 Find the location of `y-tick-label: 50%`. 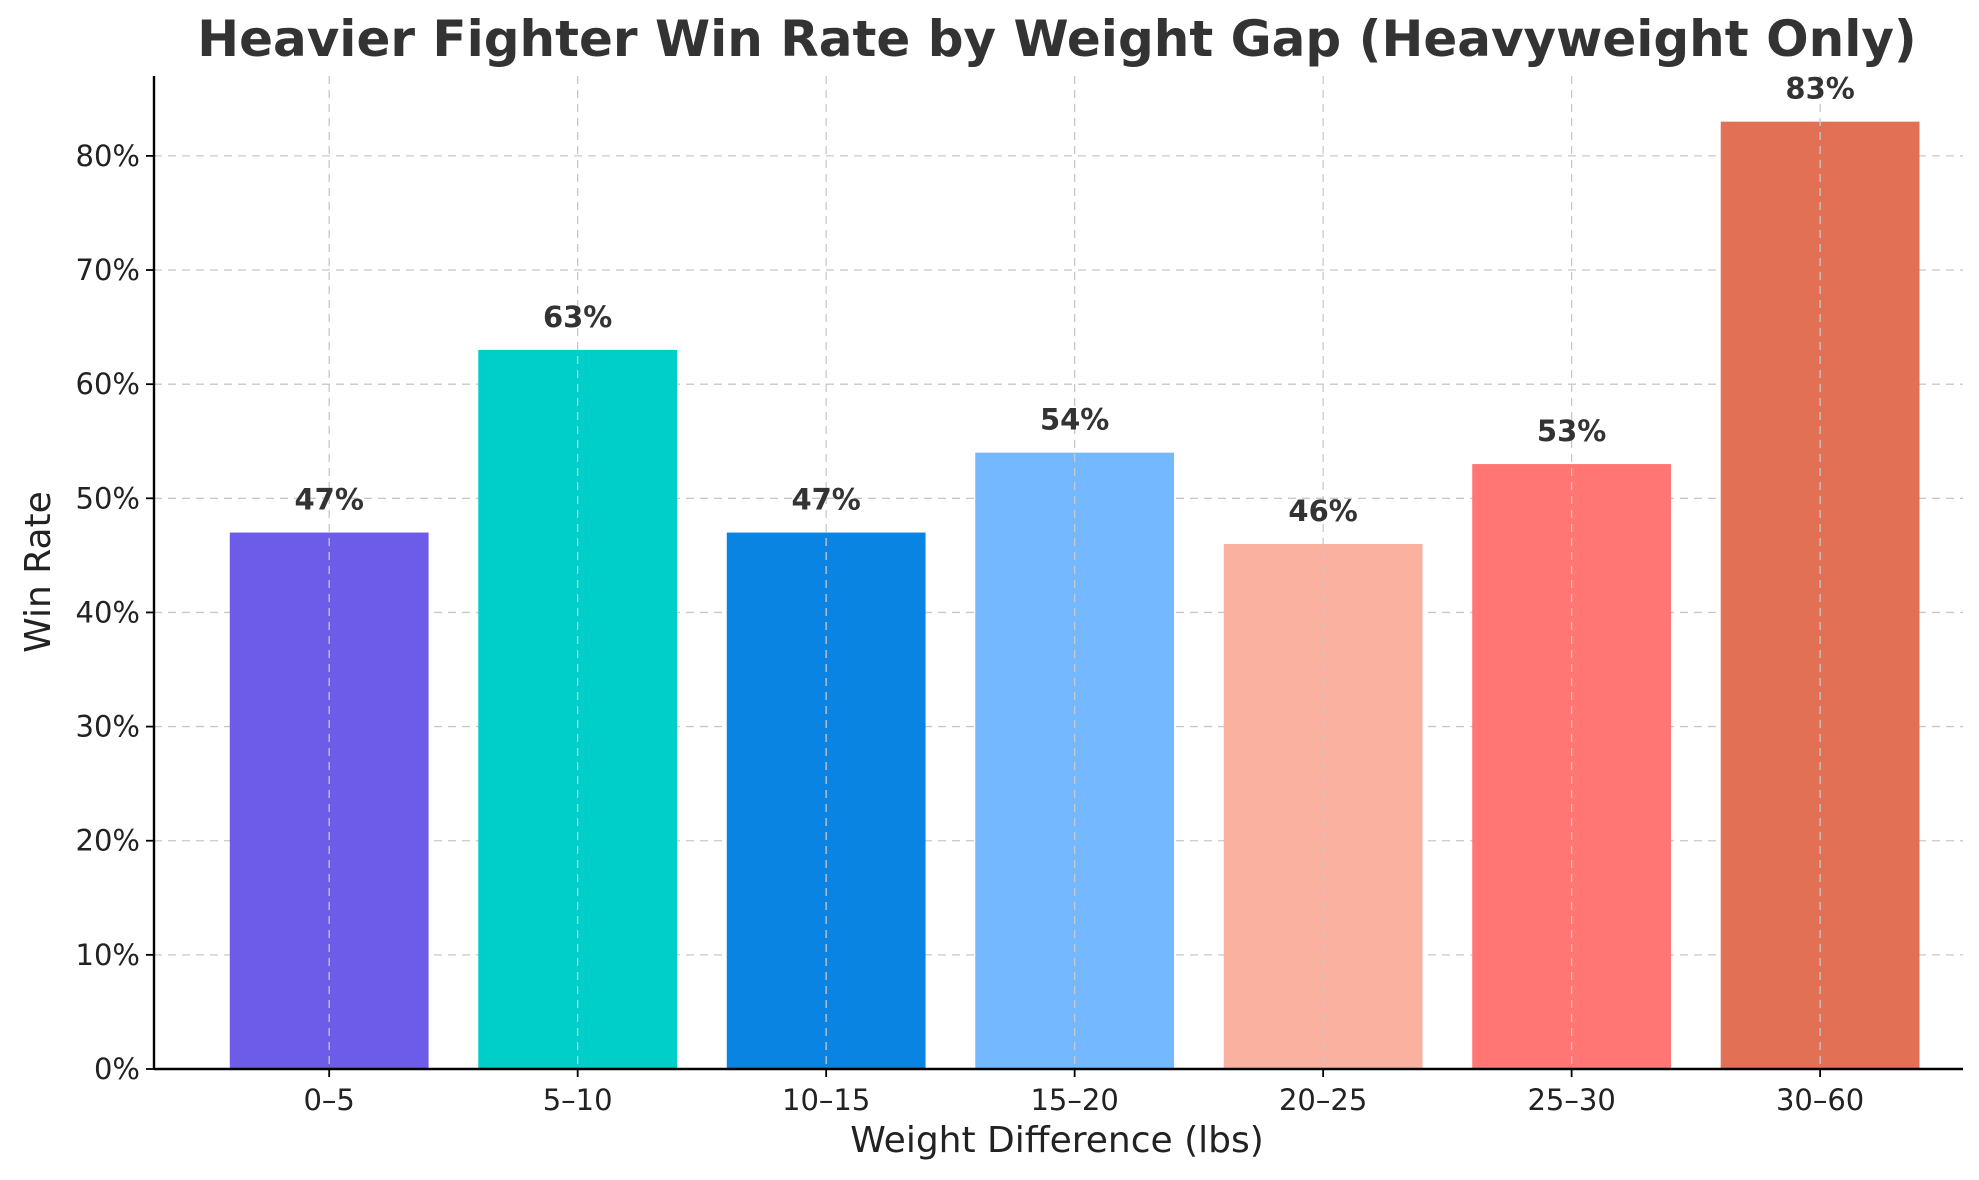

y-tick-label: 50% is located at coordinates (108, 498).